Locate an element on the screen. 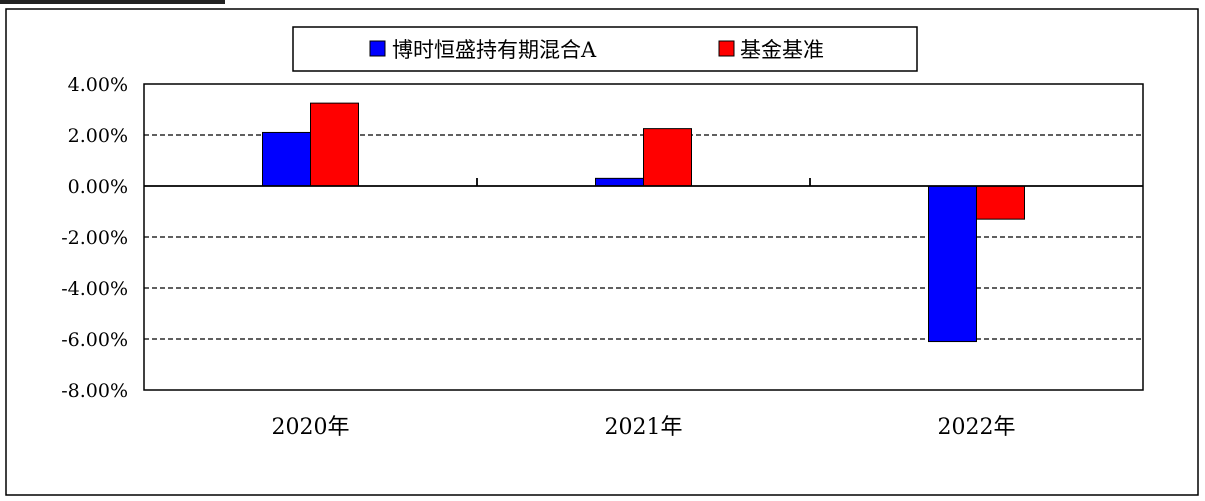 Image resolution: width=1205 pixels, height=501 pixels. x-axis-ticks: 2020年 2021年 2022年 is located at coordinates (644, 427).